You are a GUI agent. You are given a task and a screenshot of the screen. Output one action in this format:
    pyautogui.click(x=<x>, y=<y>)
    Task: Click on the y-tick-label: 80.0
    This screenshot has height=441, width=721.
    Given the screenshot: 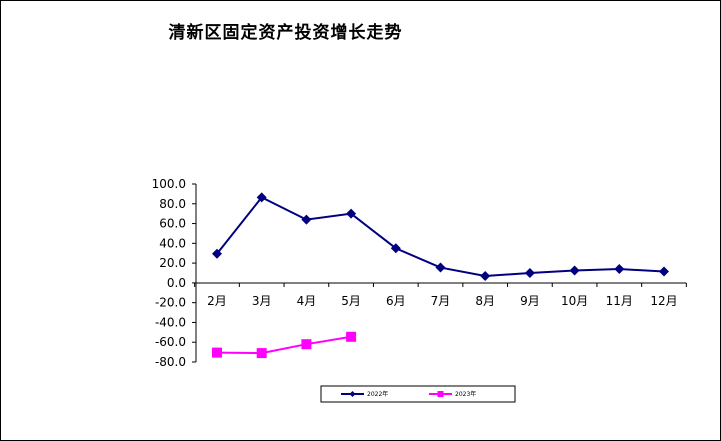 What is the action you would take?
    pyautogui.click(x=172, y=204)
    